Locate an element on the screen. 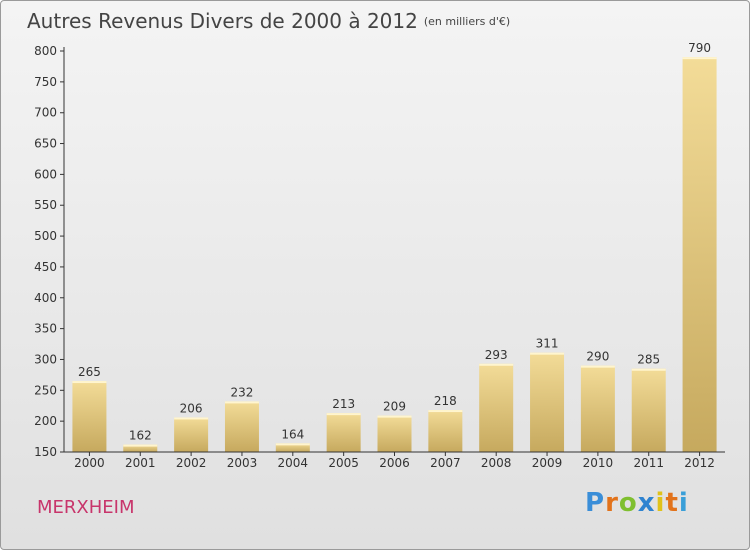 The image size is (750, 550). logo-letter: P is located at coordinates (595, 503).